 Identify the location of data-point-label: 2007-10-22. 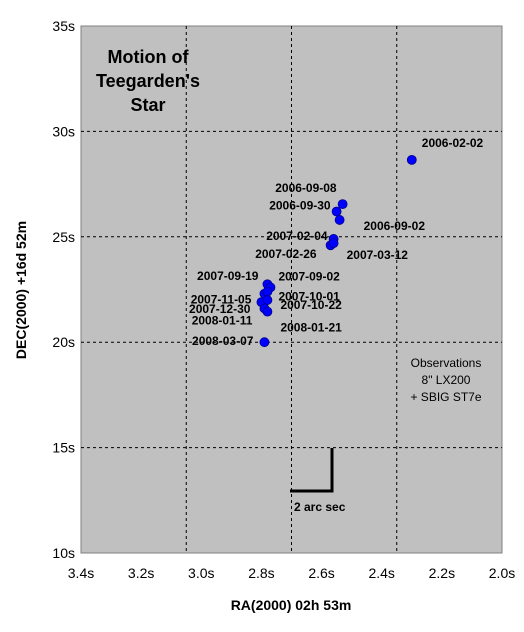
(311, 305).